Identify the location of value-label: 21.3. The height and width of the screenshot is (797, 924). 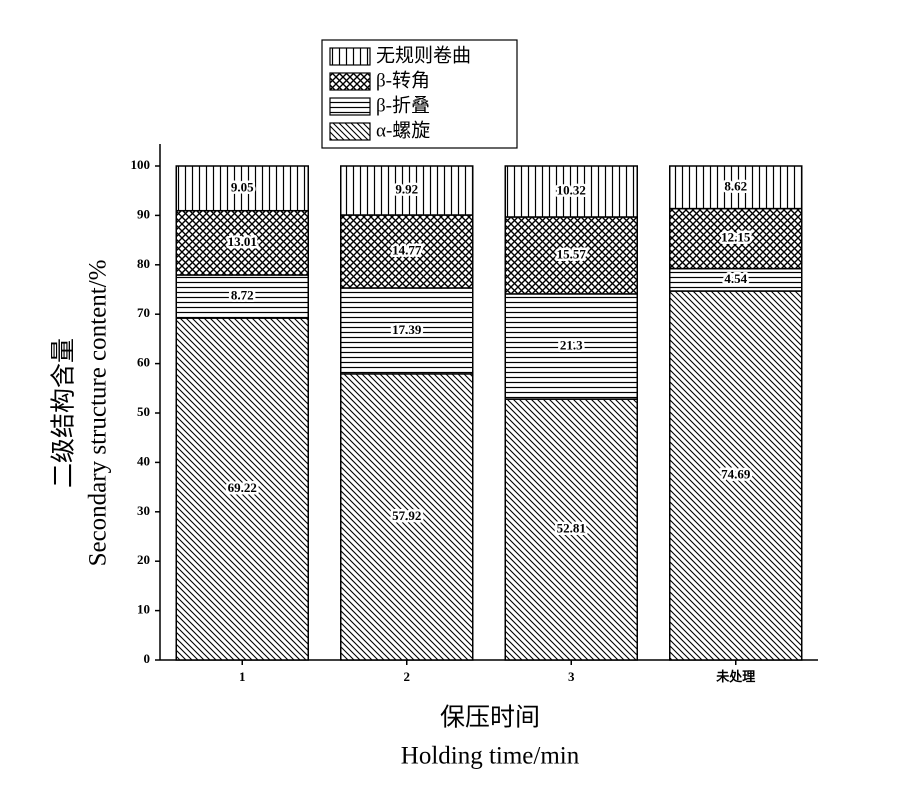
(571, 344).